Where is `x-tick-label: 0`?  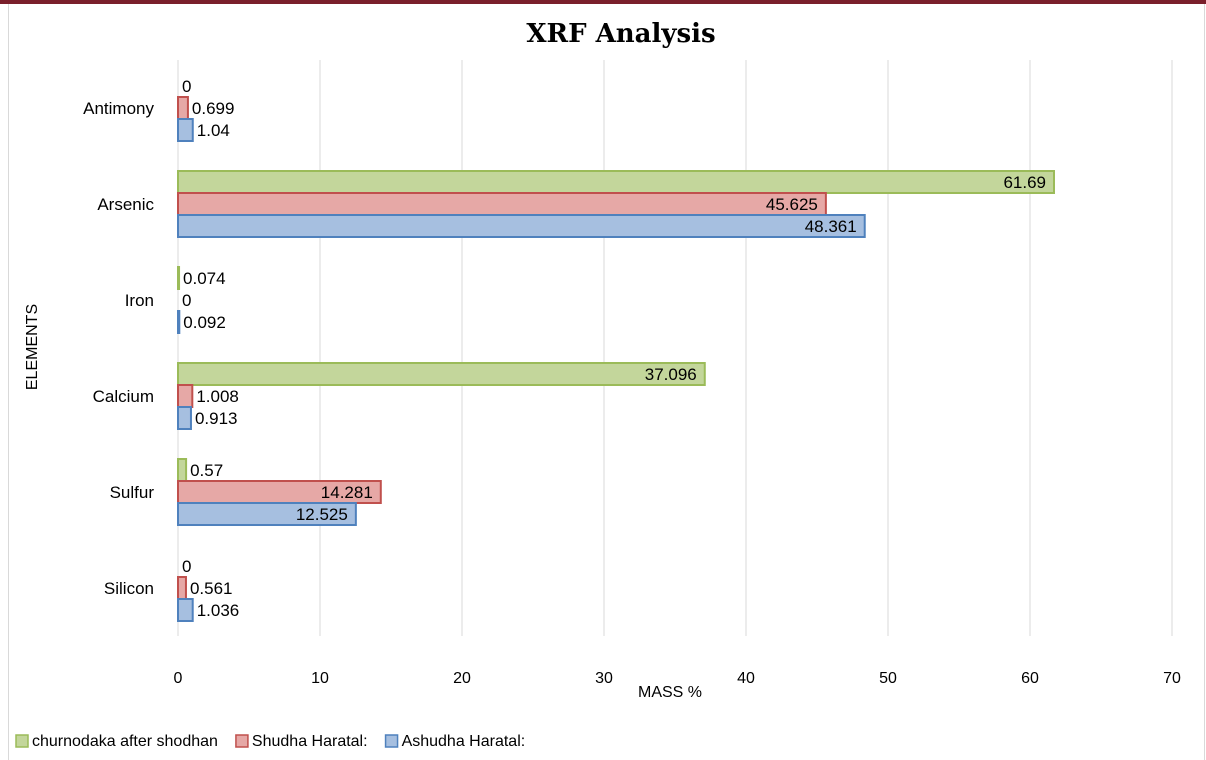 x-tick-label: 0 is located at coordinates (178, 678).